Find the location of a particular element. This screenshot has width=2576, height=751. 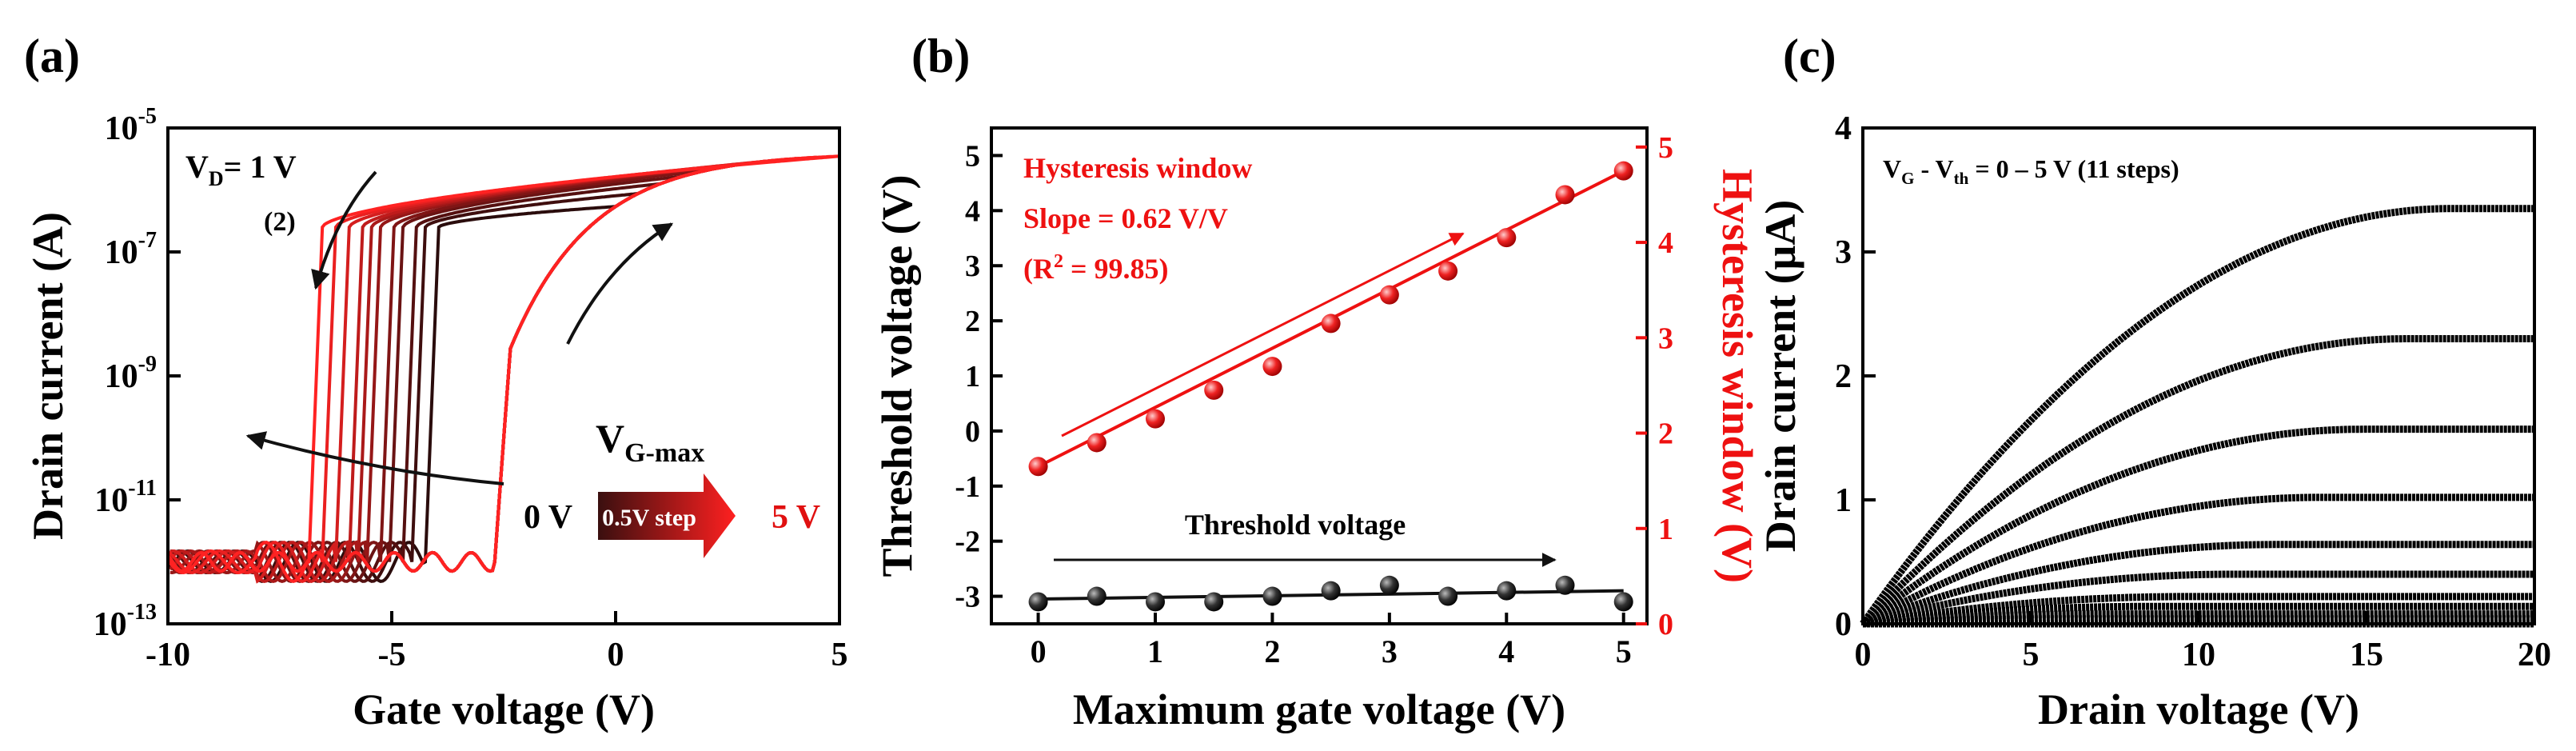

panel-a-x-tick-label: 0 is located at coordinates (616, 655).